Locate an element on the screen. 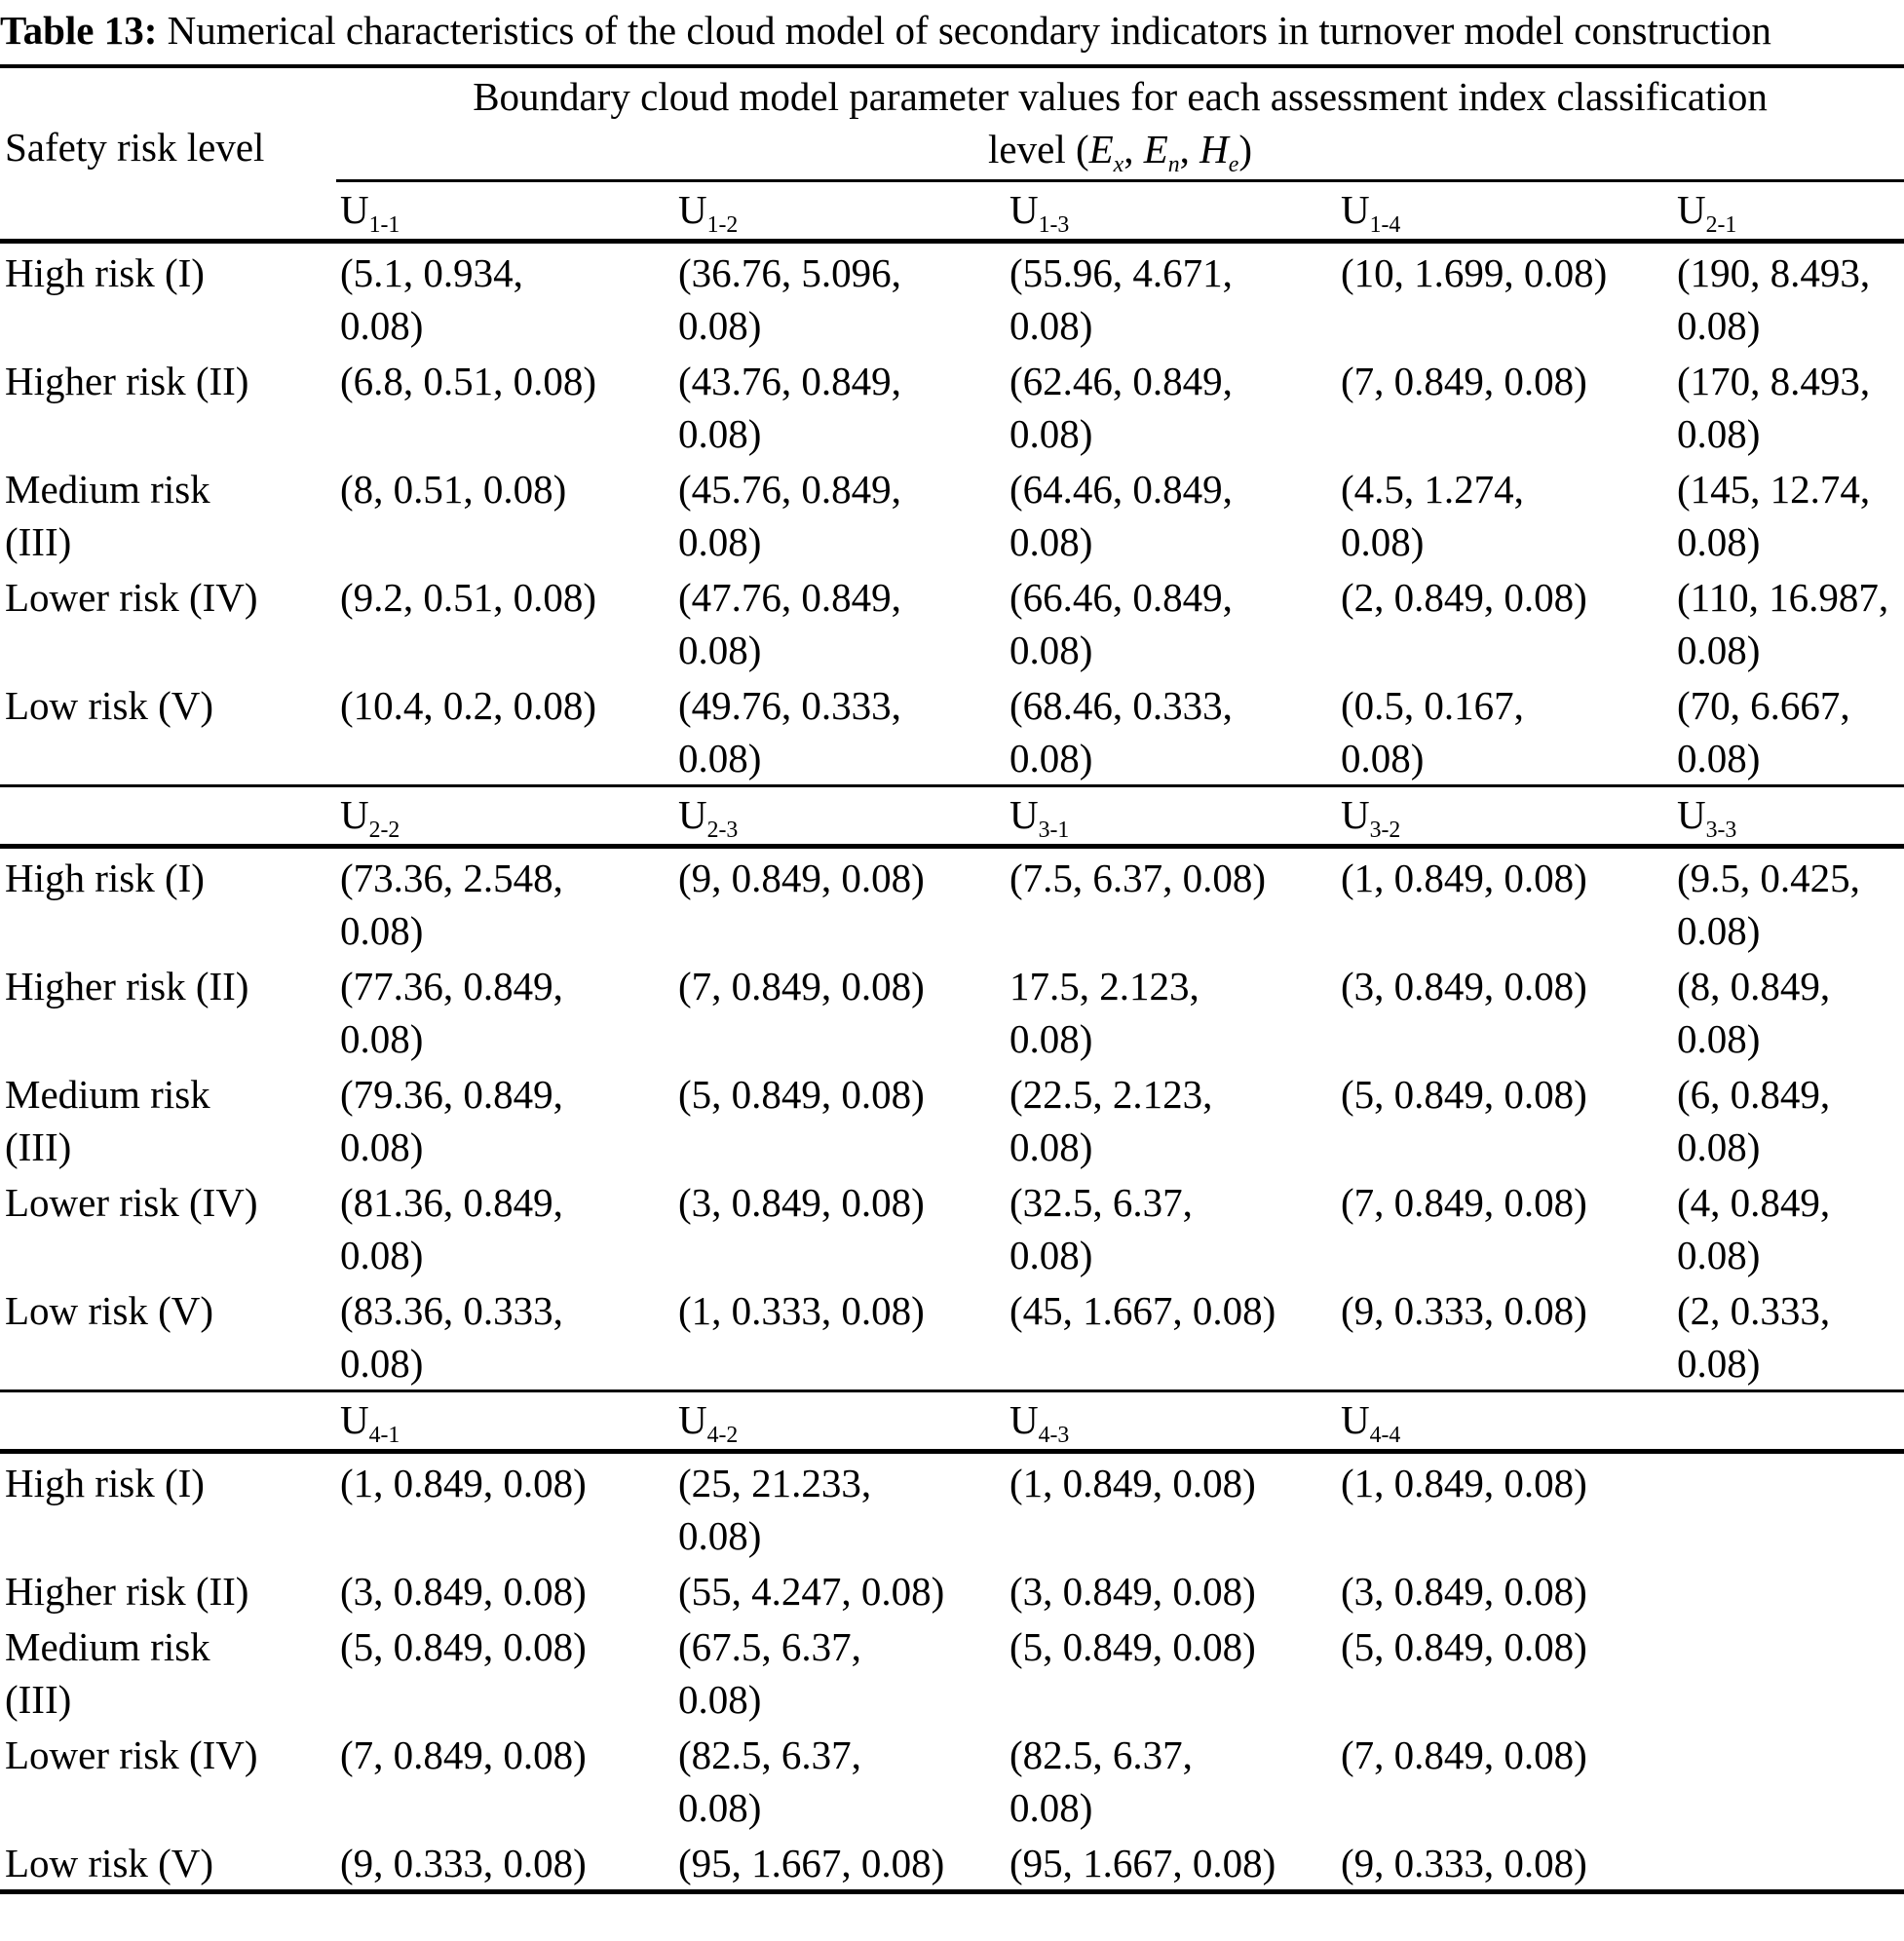 The image size is (1904, 1941). table-caption-number: Table 13: is located at coordinates (79, 30).